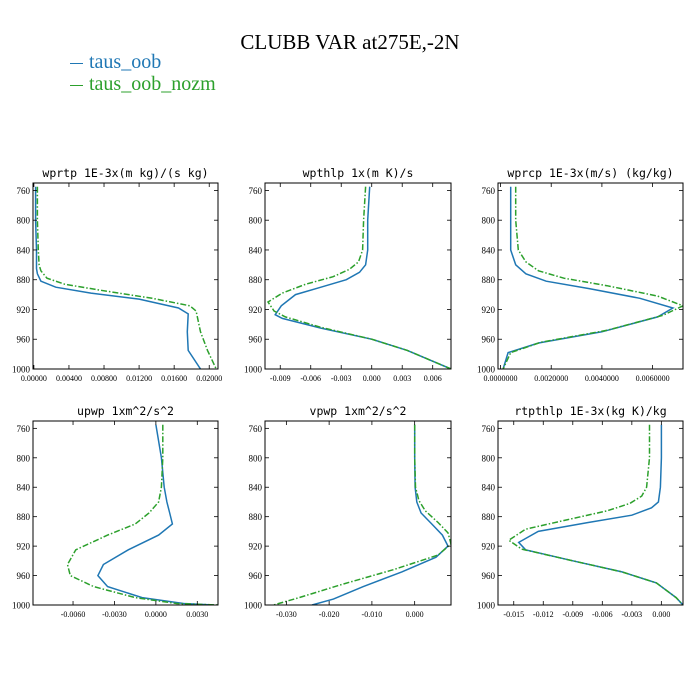 This screenshot has width=700, height=700. Describe the element at coordinates (590, 173) in the screenshot. I see `subplot-title: wprcp 1E-3x(m/s) (kg/kg)` at that location.